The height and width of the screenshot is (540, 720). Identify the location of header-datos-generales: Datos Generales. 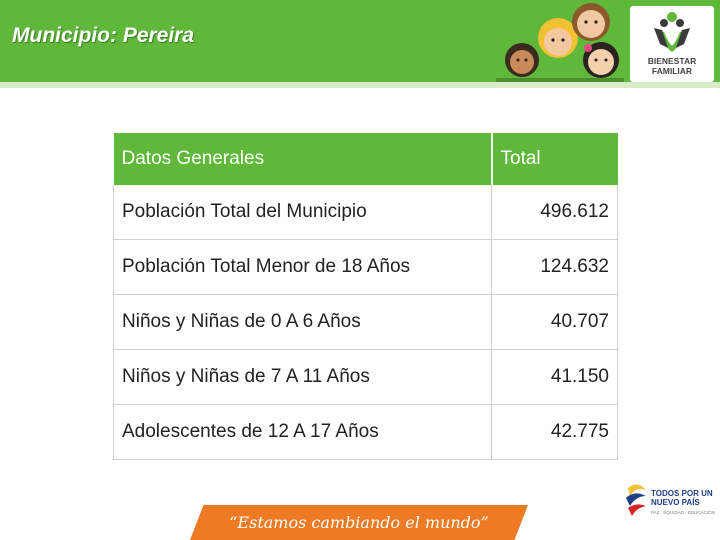
(302, 159).